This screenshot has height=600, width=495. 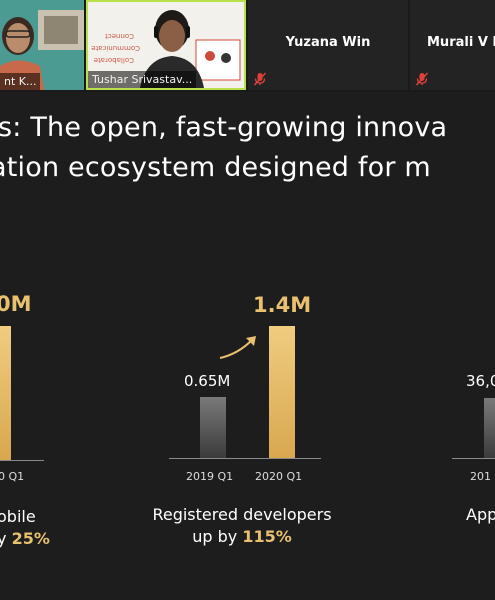 I want to click on participant-tile: Yuzana Win, so click(x=328, y=45).